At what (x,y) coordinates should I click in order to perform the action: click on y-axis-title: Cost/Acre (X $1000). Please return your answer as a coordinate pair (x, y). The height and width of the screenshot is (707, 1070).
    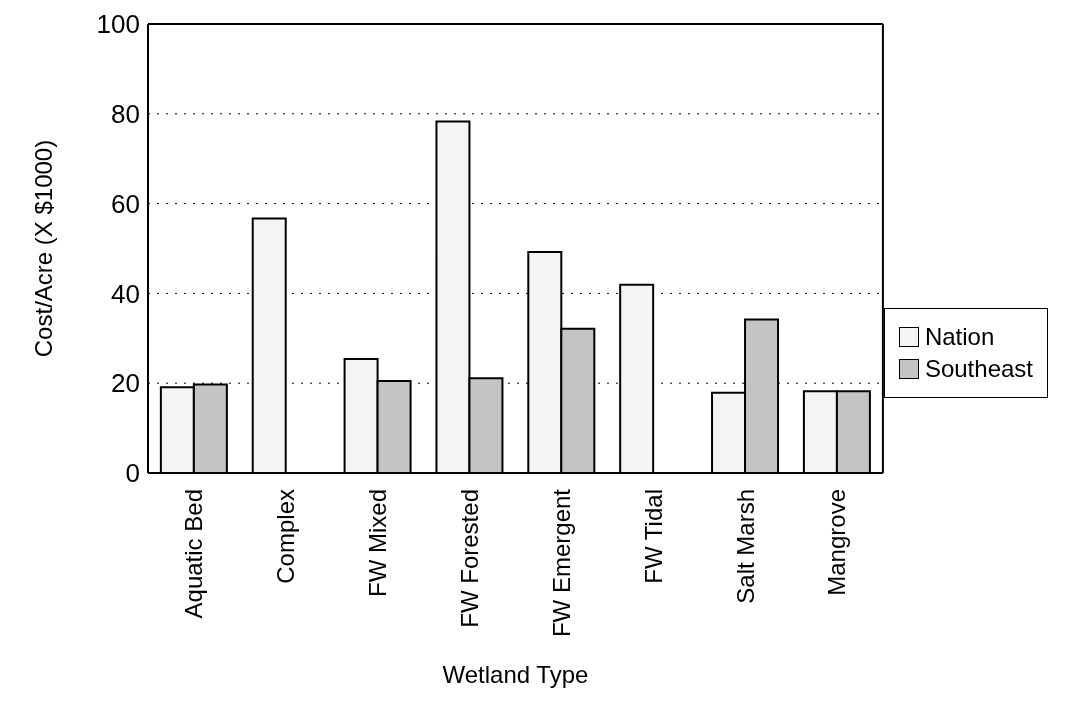
    Looking at the image, I should click on (43, 248).